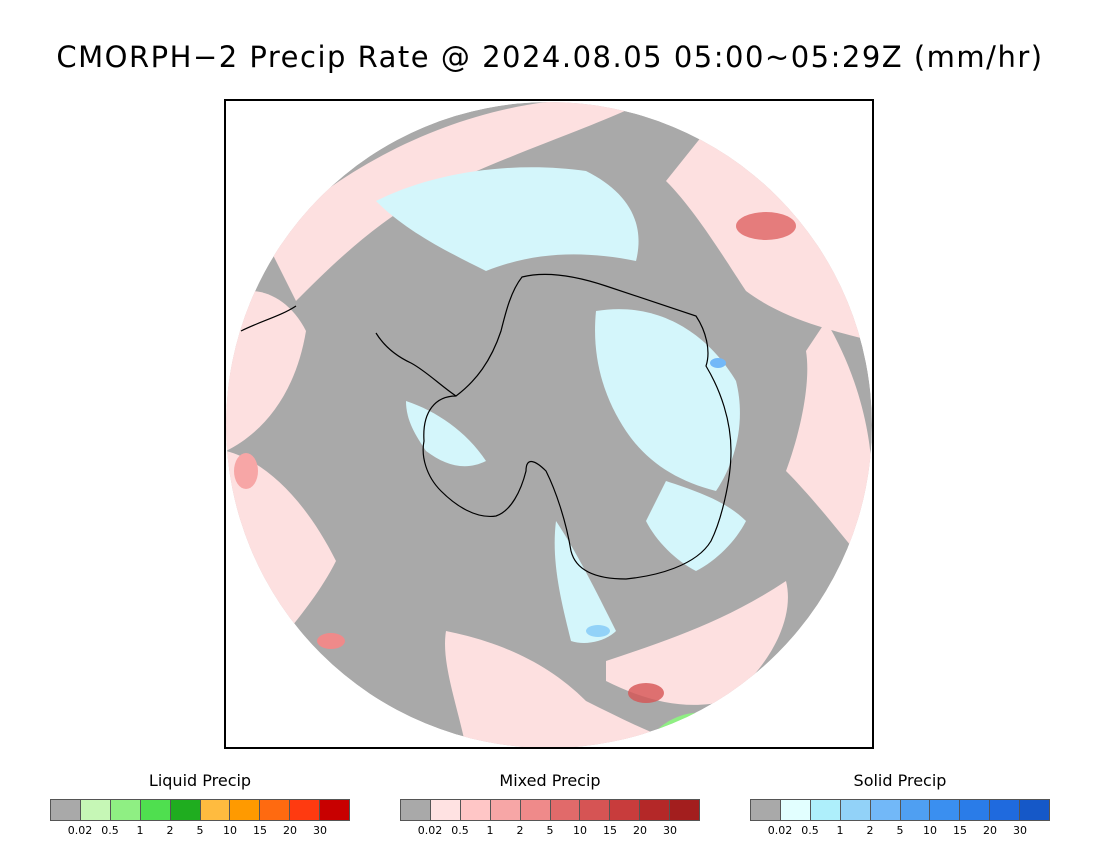 This screenshot has height=850, width=1100. Describe the element at coordinates (718, 363) in the screenshot. I see `solid-precip-spot-east` at that location.